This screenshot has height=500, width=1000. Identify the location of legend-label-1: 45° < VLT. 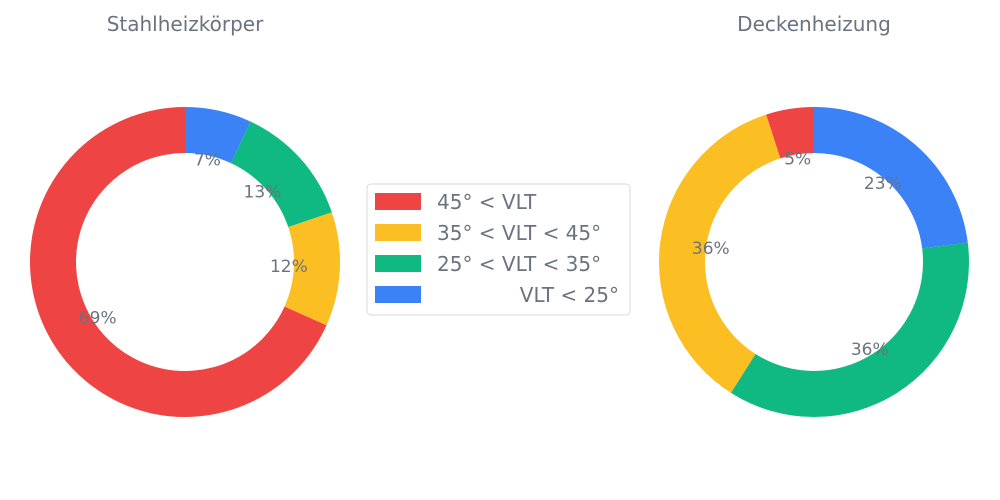
(487, 202).